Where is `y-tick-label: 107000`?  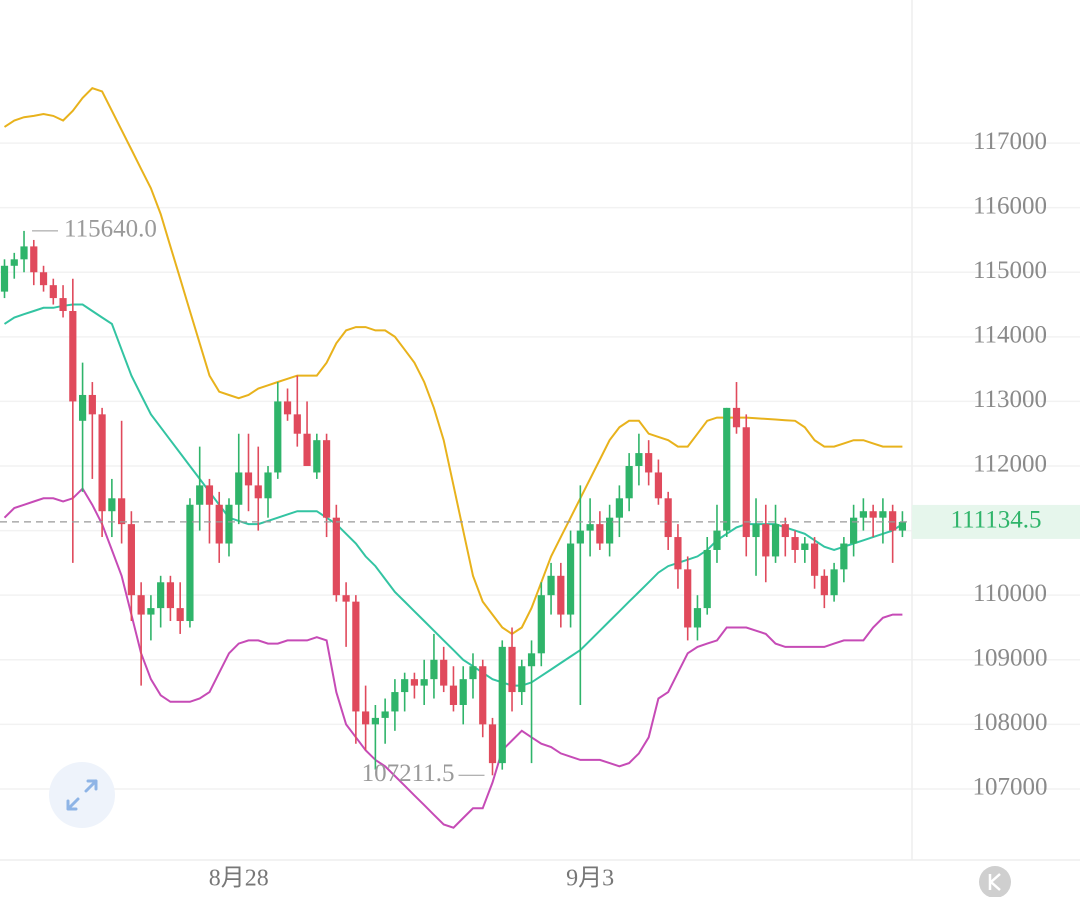 y-tick-label: 107000 is located at coordinates (1010, 787).